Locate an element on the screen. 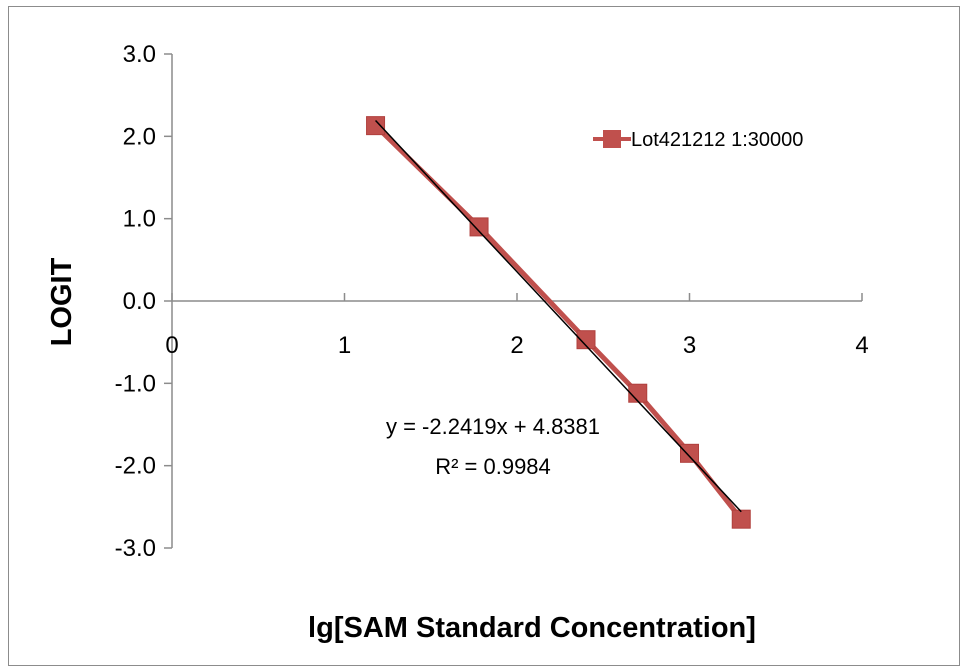 The image size is (966, 666). legend-marker-swatch is located at coordinates (612, 139).